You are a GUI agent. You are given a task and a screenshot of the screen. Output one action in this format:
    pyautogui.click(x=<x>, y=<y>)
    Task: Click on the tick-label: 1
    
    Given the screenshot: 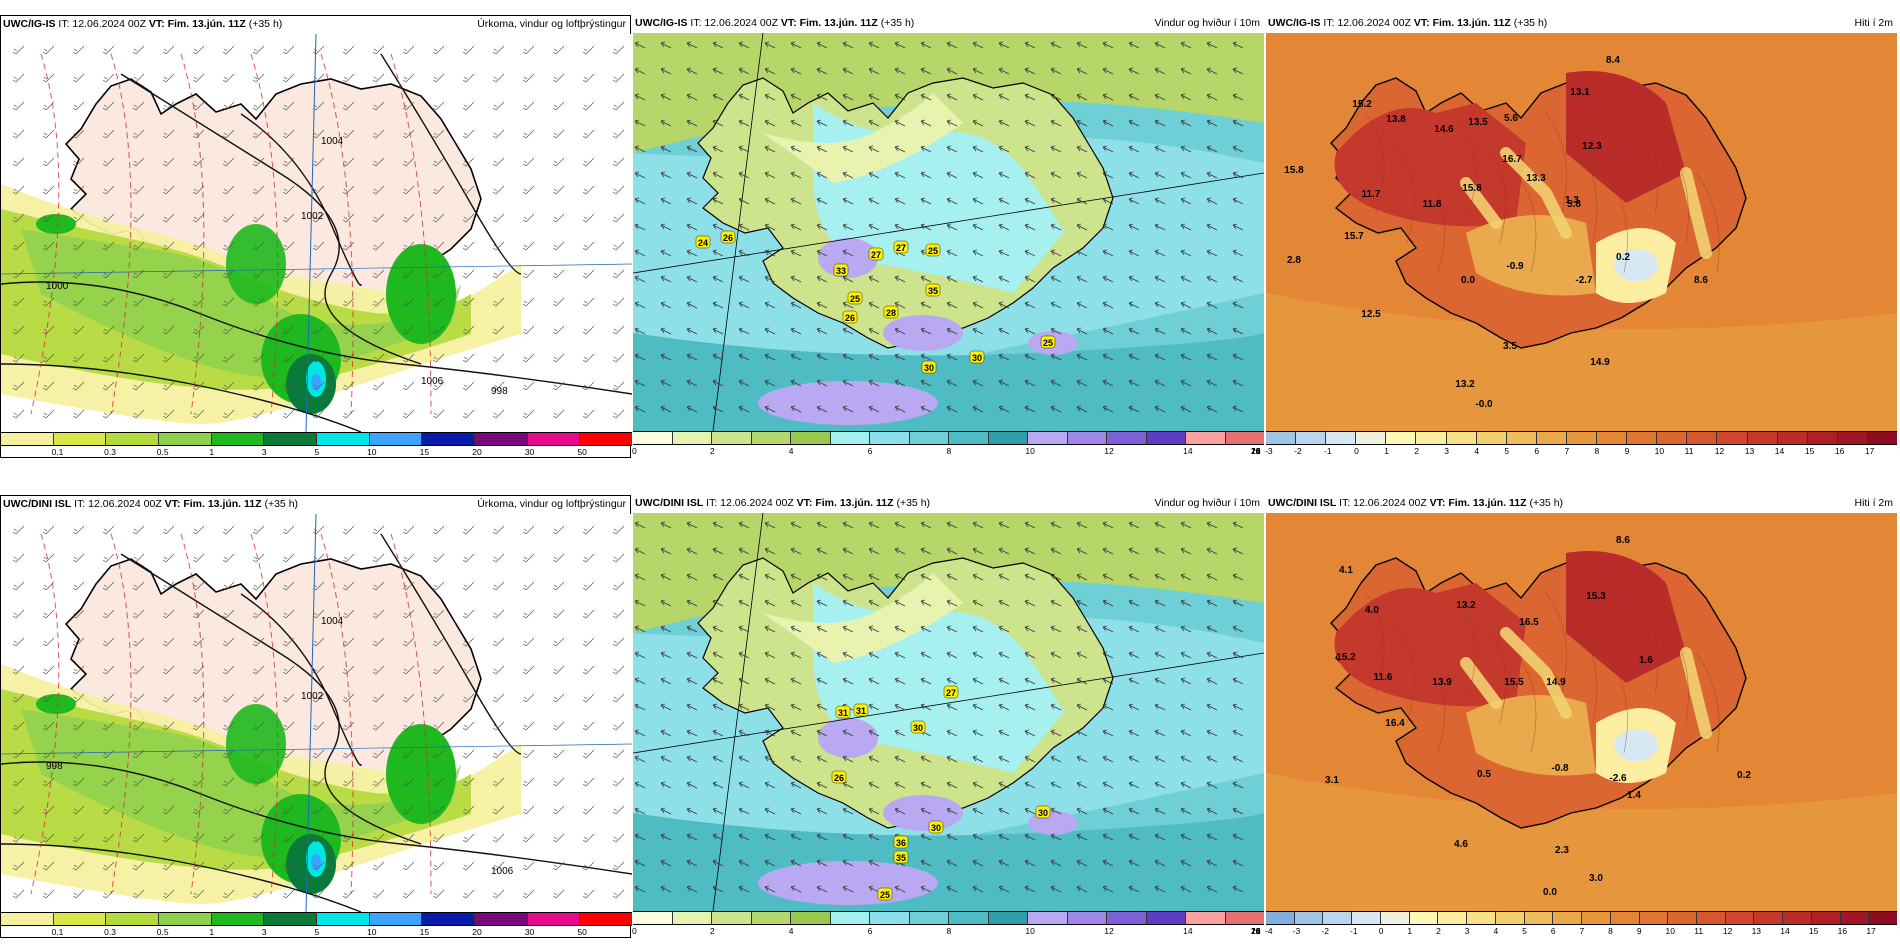 What is the action you would take?
    pyautogui.click(x=1410, y=931)
    